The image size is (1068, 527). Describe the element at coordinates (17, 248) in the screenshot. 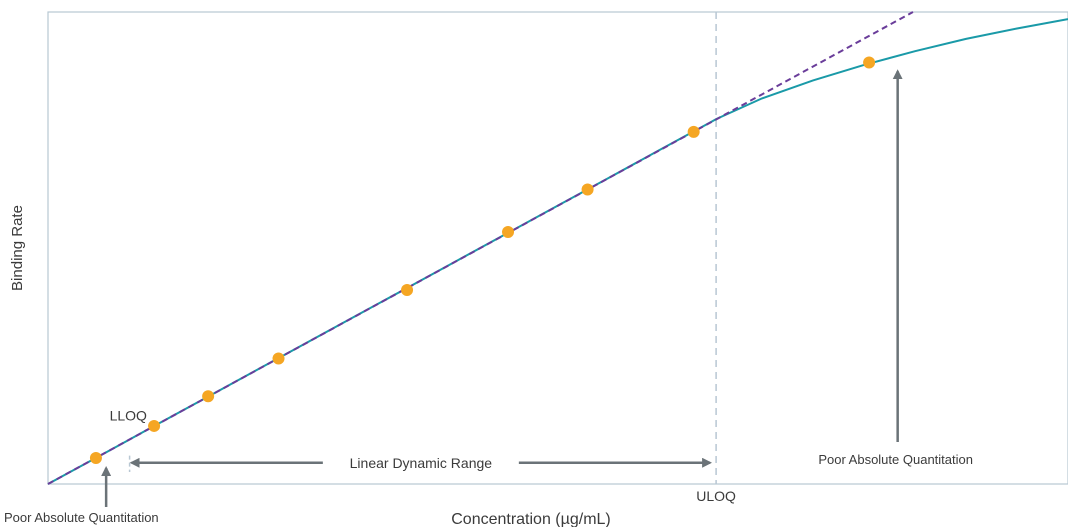

I see `y-axis-label: Binding Rate` at that location.